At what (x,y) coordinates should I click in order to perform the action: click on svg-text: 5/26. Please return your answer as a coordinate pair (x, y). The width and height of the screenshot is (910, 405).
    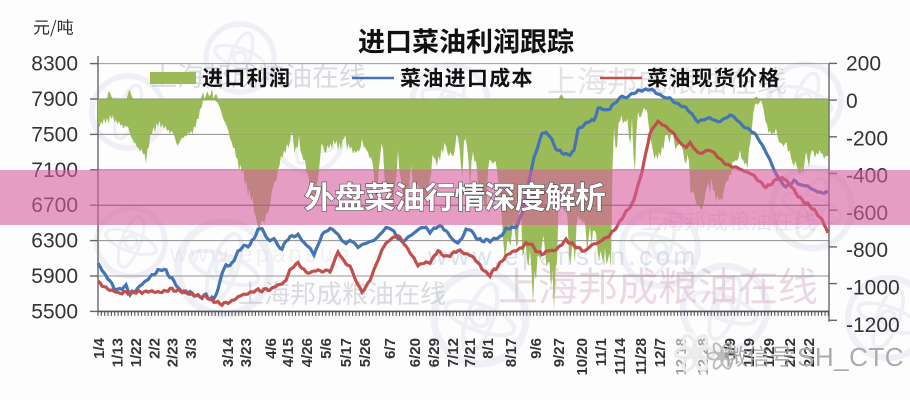
    Looking at the image, I should click on (365, 352).